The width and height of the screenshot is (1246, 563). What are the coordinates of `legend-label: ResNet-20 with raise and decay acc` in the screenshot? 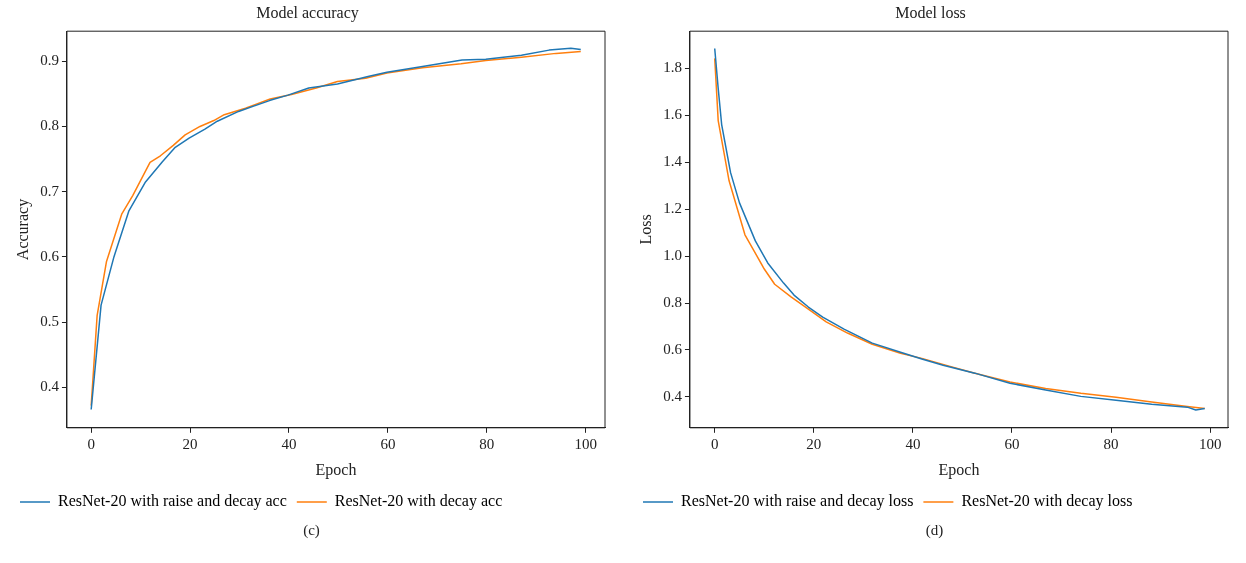 It's located at (172, 501).